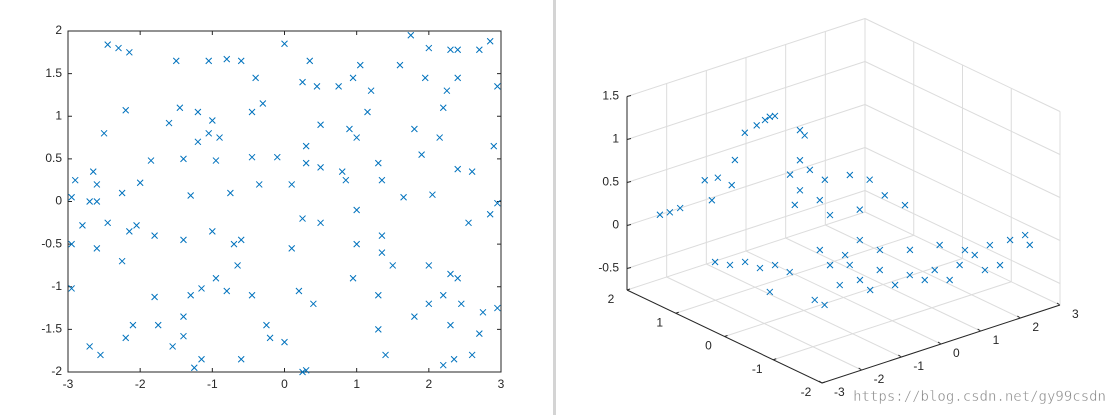 The image size is (1114, 415). I want to click on axis-line, so click(724, 336).